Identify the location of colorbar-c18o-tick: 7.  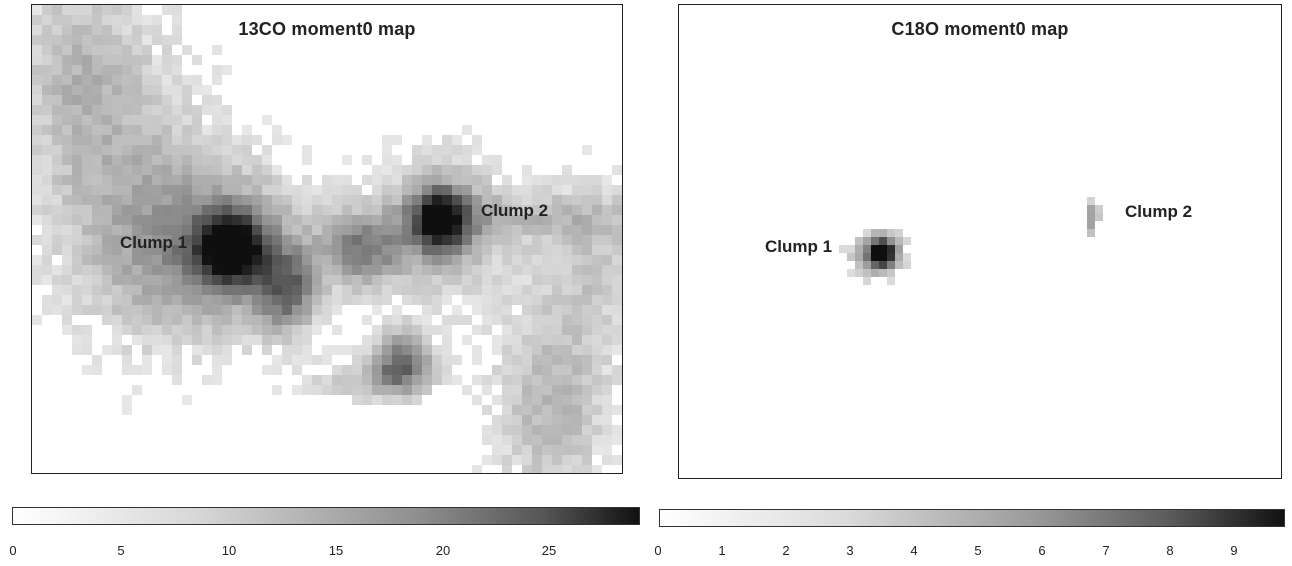
(1106, 550).